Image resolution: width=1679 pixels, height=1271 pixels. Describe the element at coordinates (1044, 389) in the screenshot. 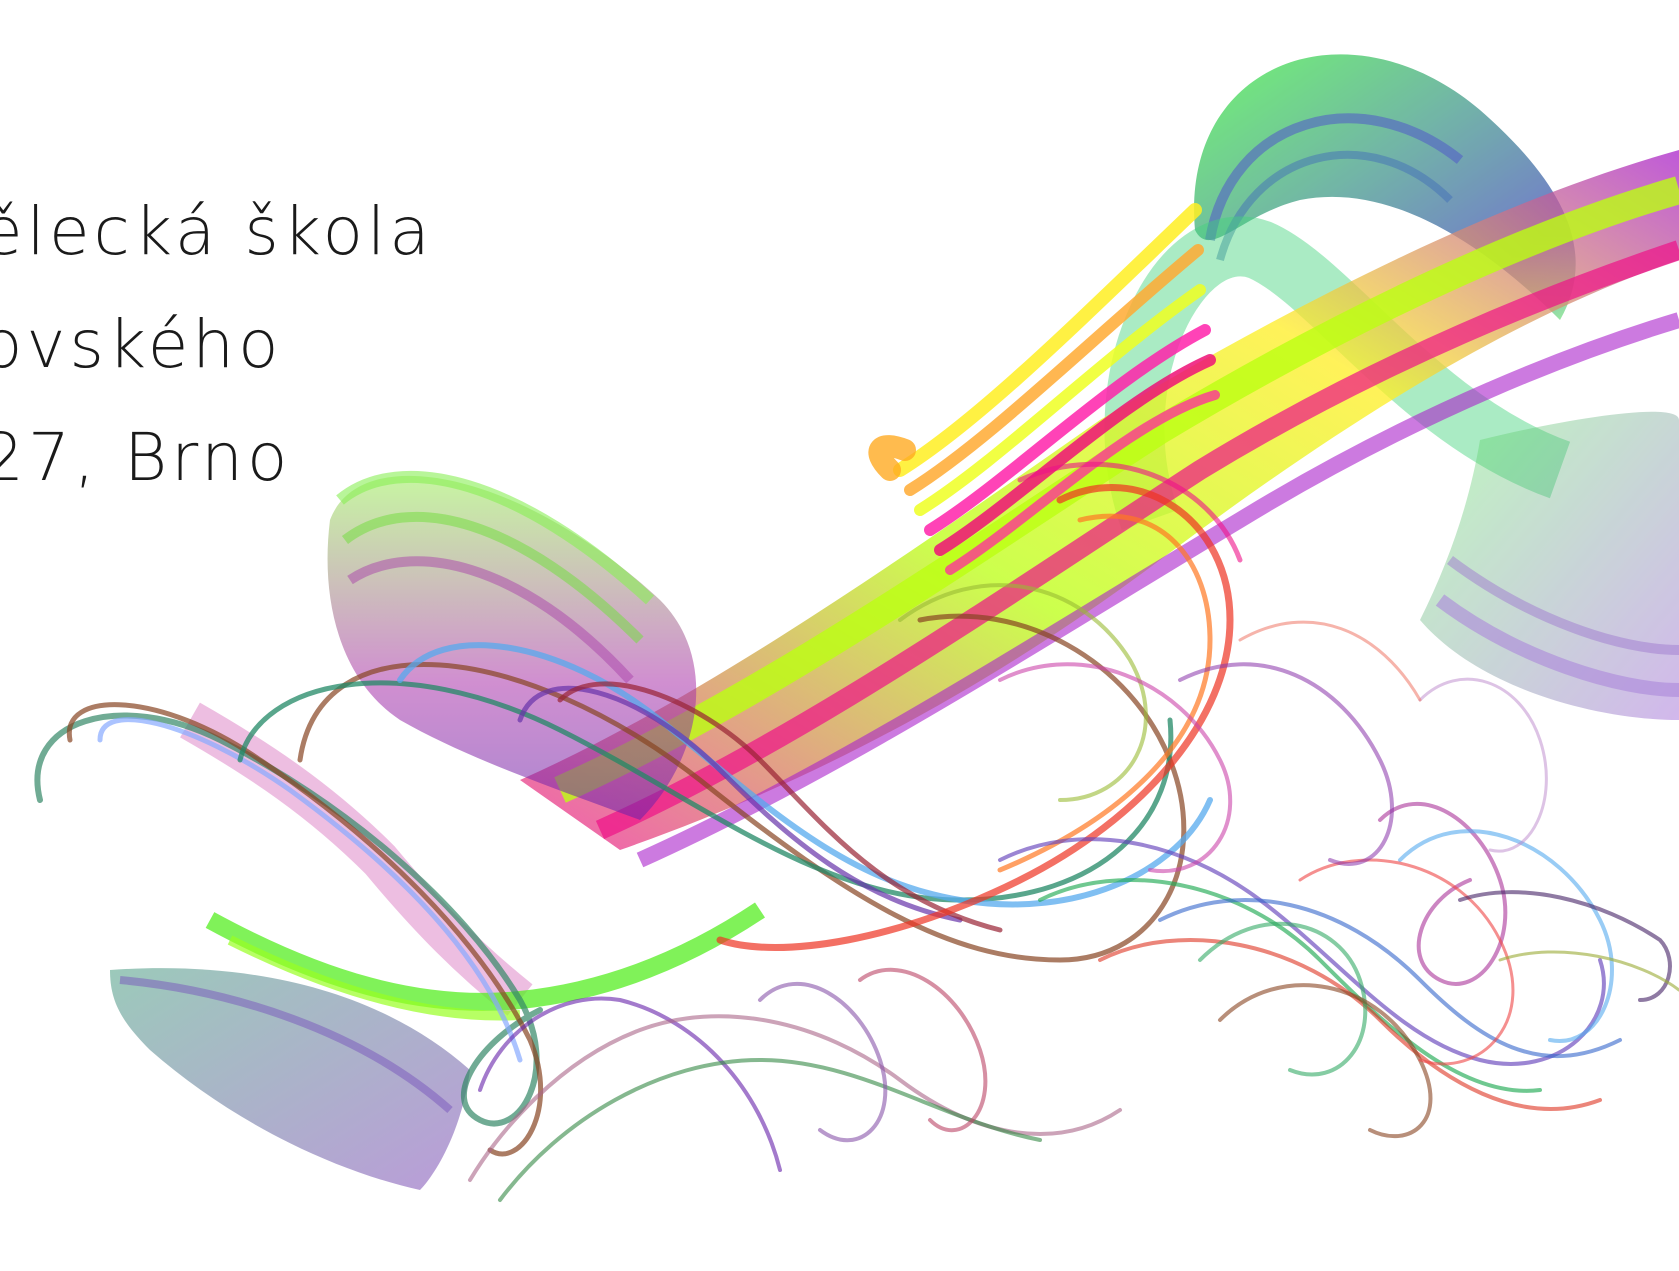

I see `ribbon-strand-fan` at that location.